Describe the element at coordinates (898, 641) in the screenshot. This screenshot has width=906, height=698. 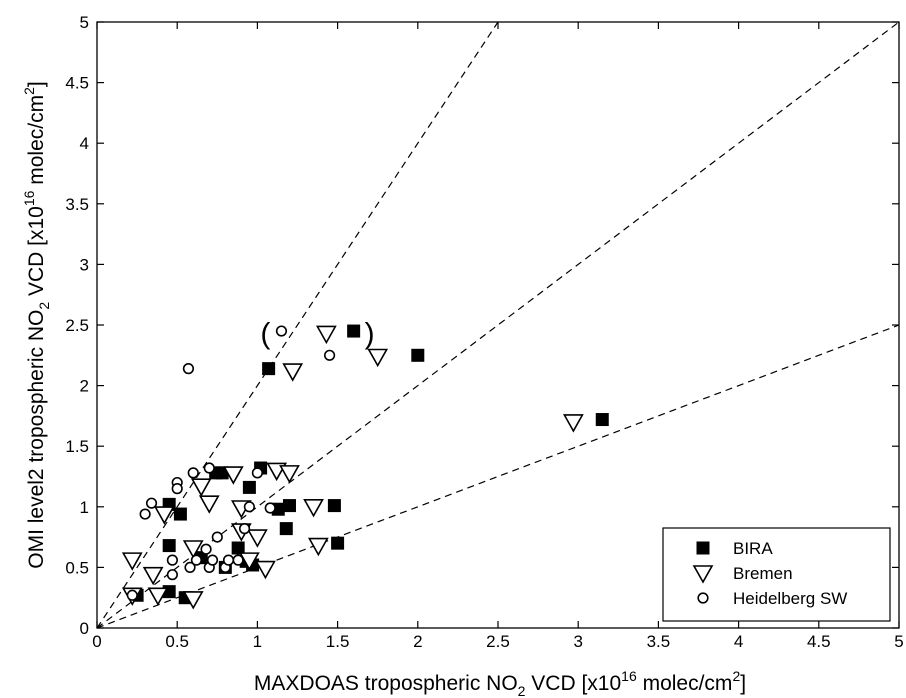
I see `x-tick-label: 5` at that location.